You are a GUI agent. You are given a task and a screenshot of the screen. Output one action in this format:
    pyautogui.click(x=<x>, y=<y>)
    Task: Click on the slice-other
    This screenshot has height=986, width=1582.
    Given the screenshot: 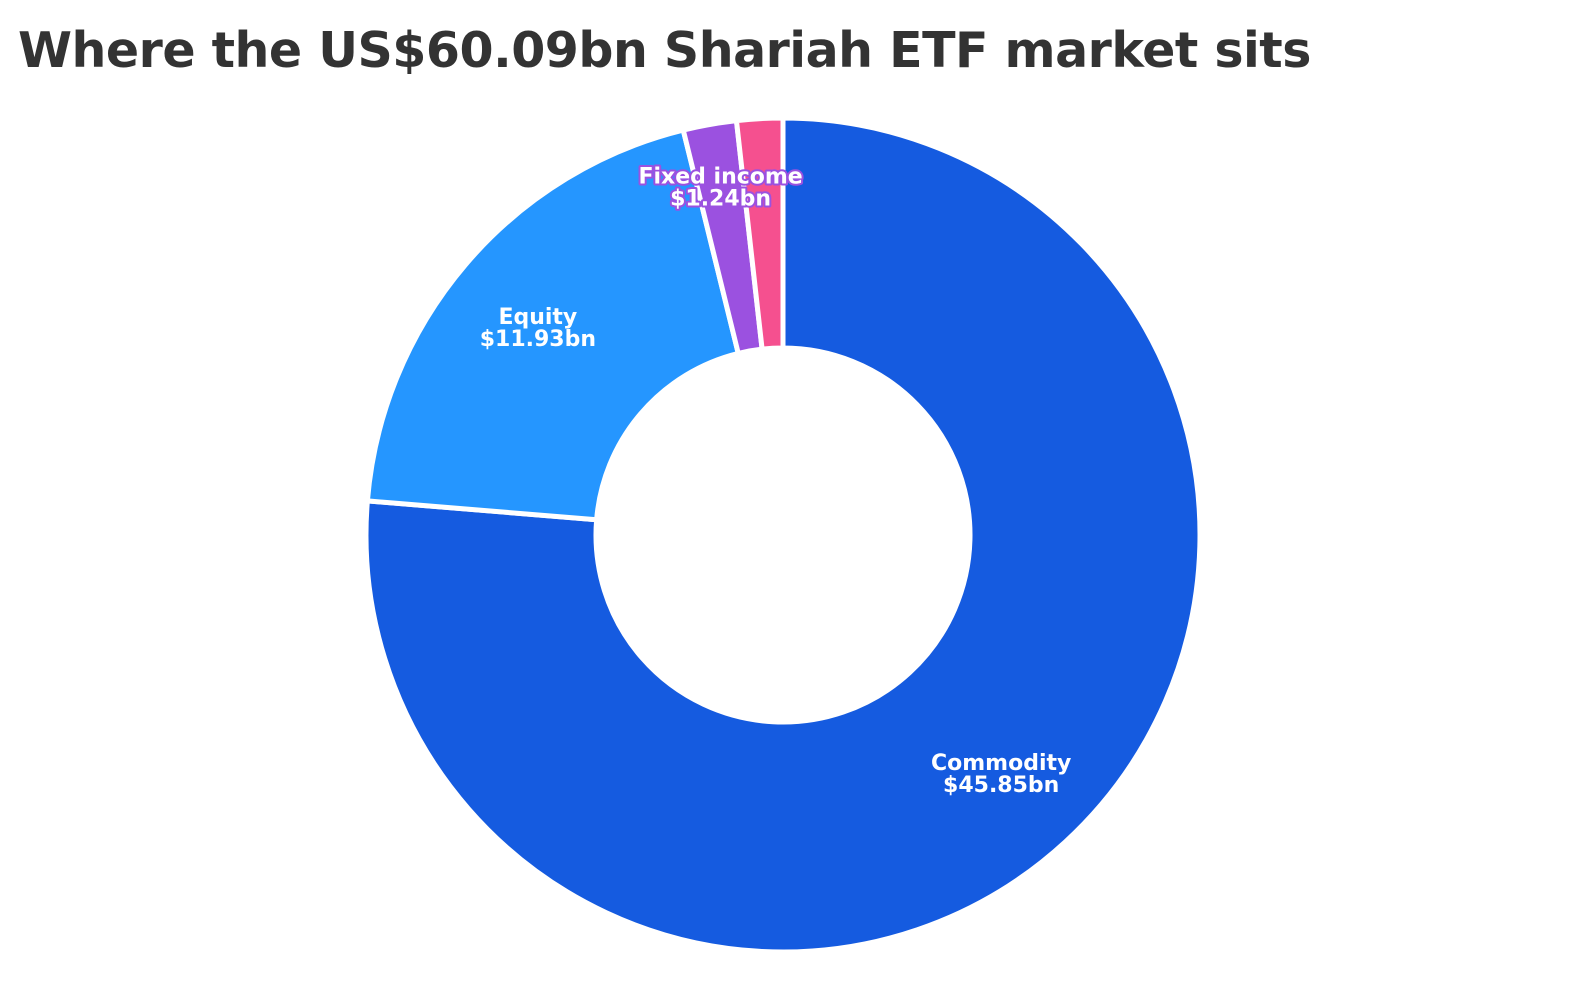 What is the action you would take?
    pyautogui.click(x=759, y=233)
    